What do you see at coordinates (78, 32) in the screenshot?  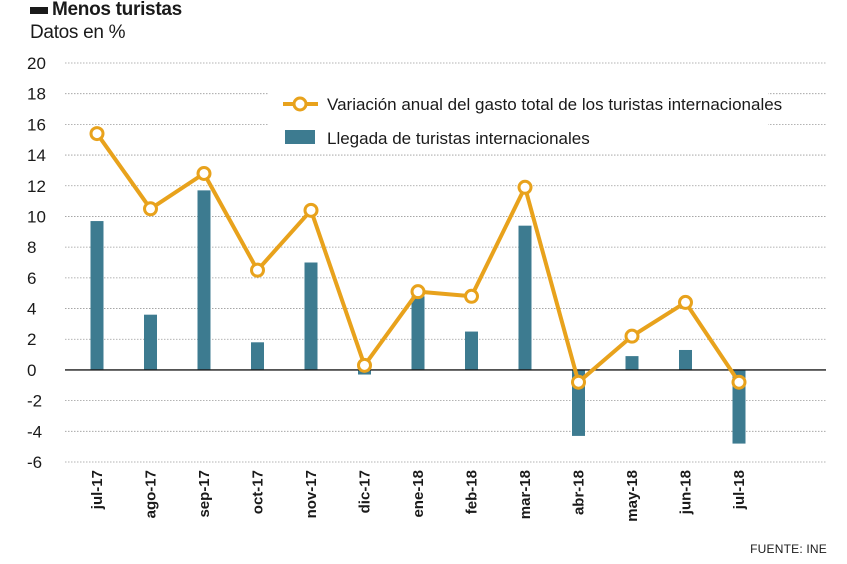 I see `chart-subtitle: Datos en %` at bounding box center [78, 32].